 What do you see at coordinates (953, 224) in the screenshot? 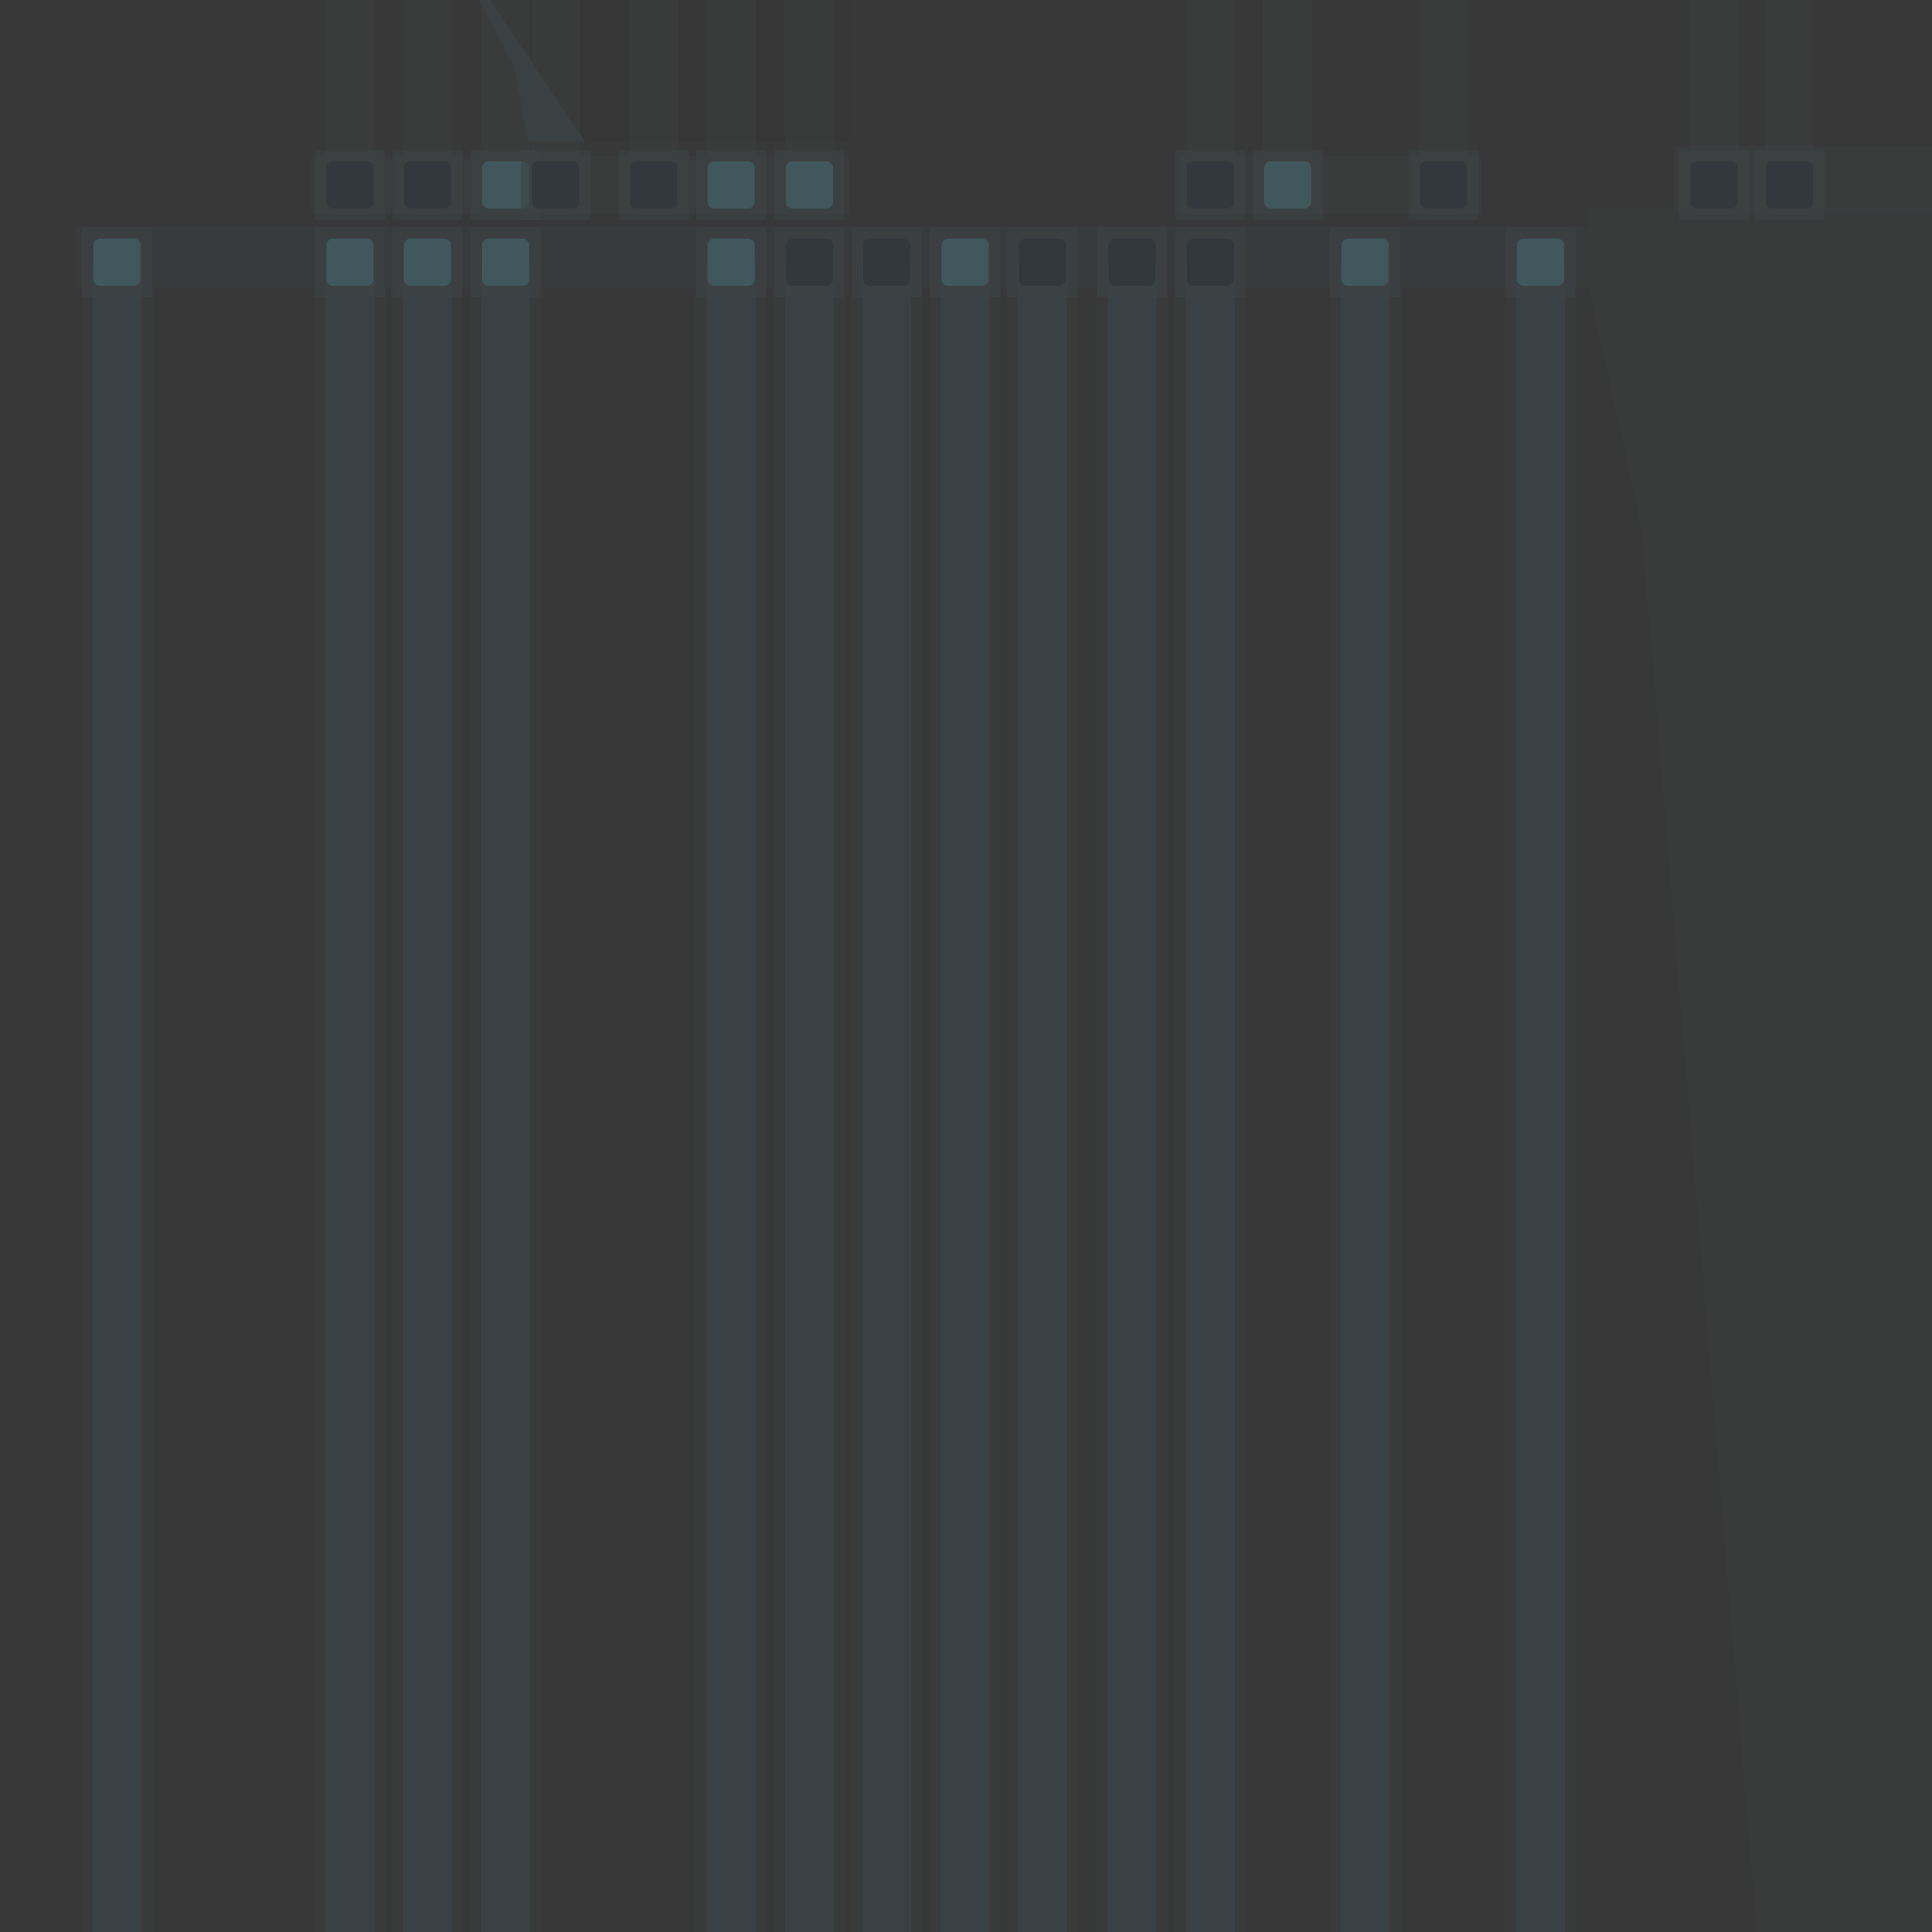
I see `square-layer` at bounding box center [953, 224].